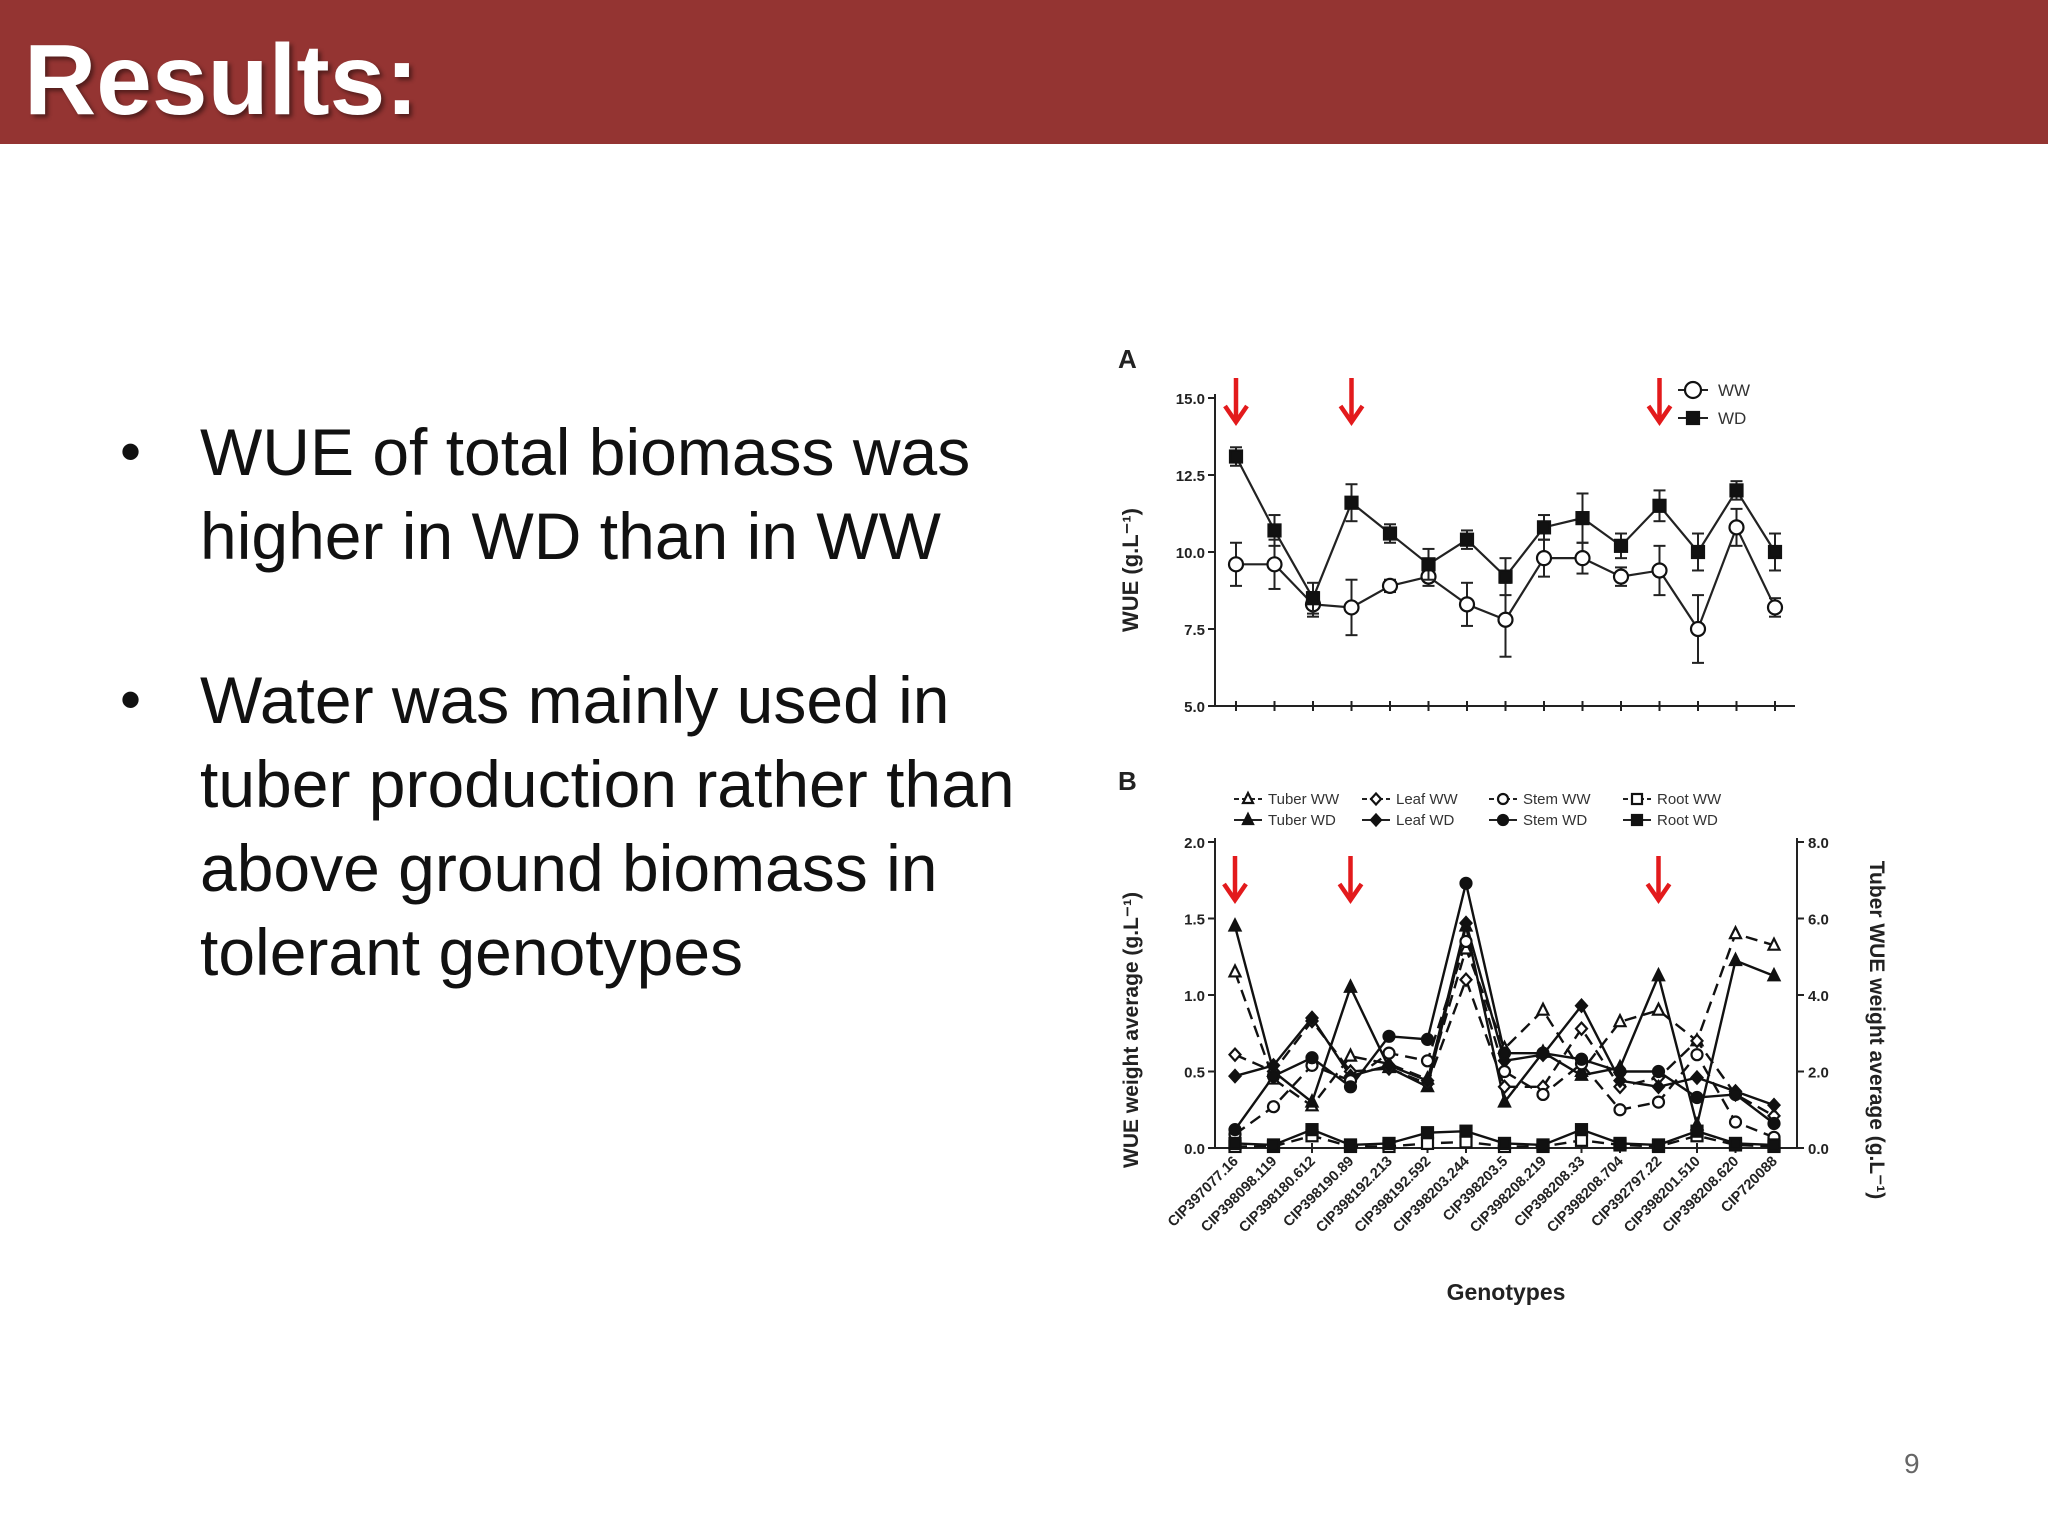 Image resolution: width=2048 pixels, height=1536 pixels. What do you see at coordinates (1427, 799) in the screenshot?
I see `legend-label: Leaf WW` at bounding box center [1427, 799].